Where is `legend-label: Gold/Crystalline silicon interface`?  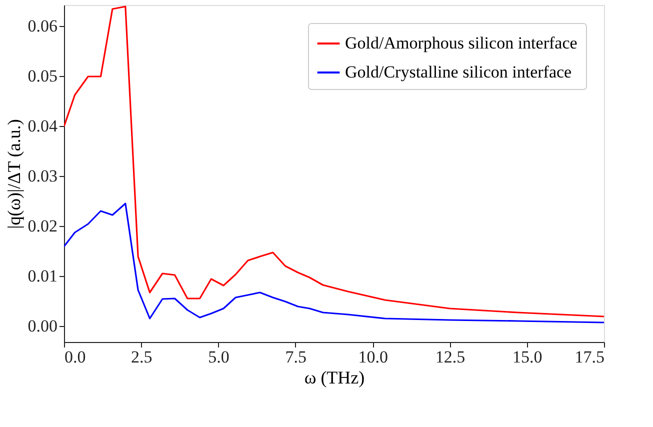 legend-label: Gold/Crystalline silicon interface is located at coordinates (458, 72).